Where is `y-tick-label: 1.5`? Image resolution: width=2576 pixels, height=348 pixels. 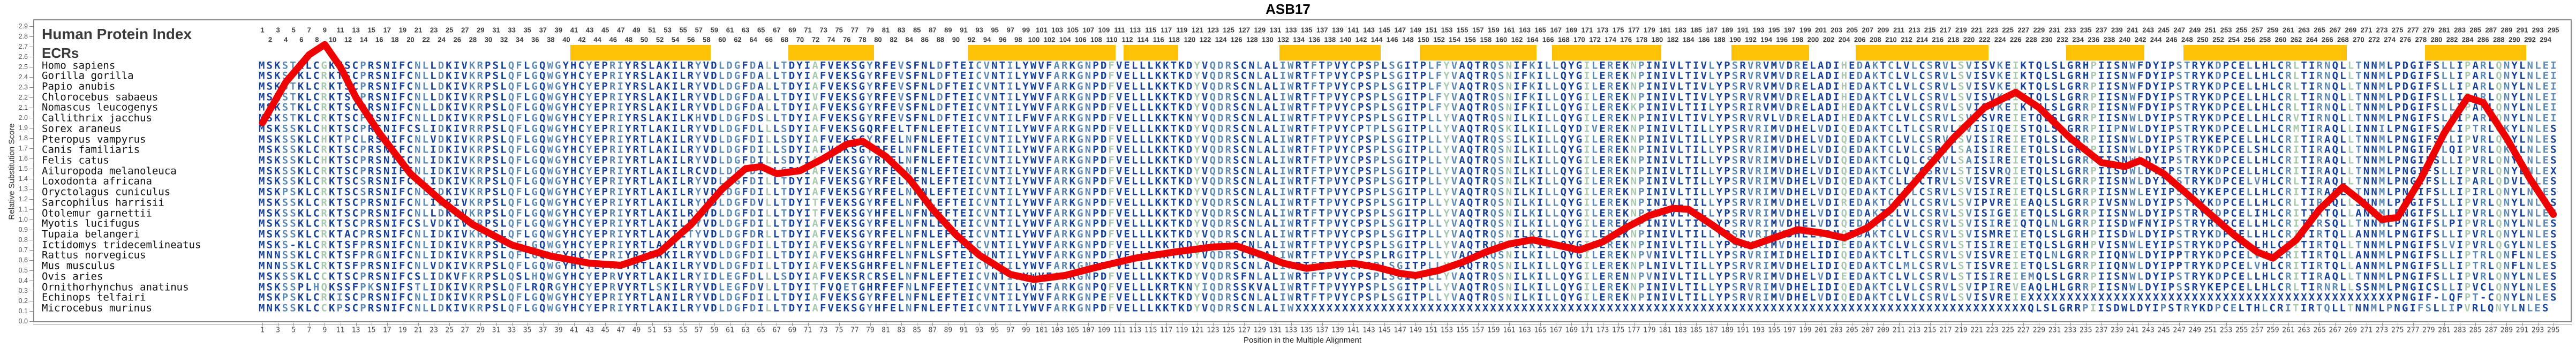
y-tick-label: 1.5 is located at coordinates (23, 168).